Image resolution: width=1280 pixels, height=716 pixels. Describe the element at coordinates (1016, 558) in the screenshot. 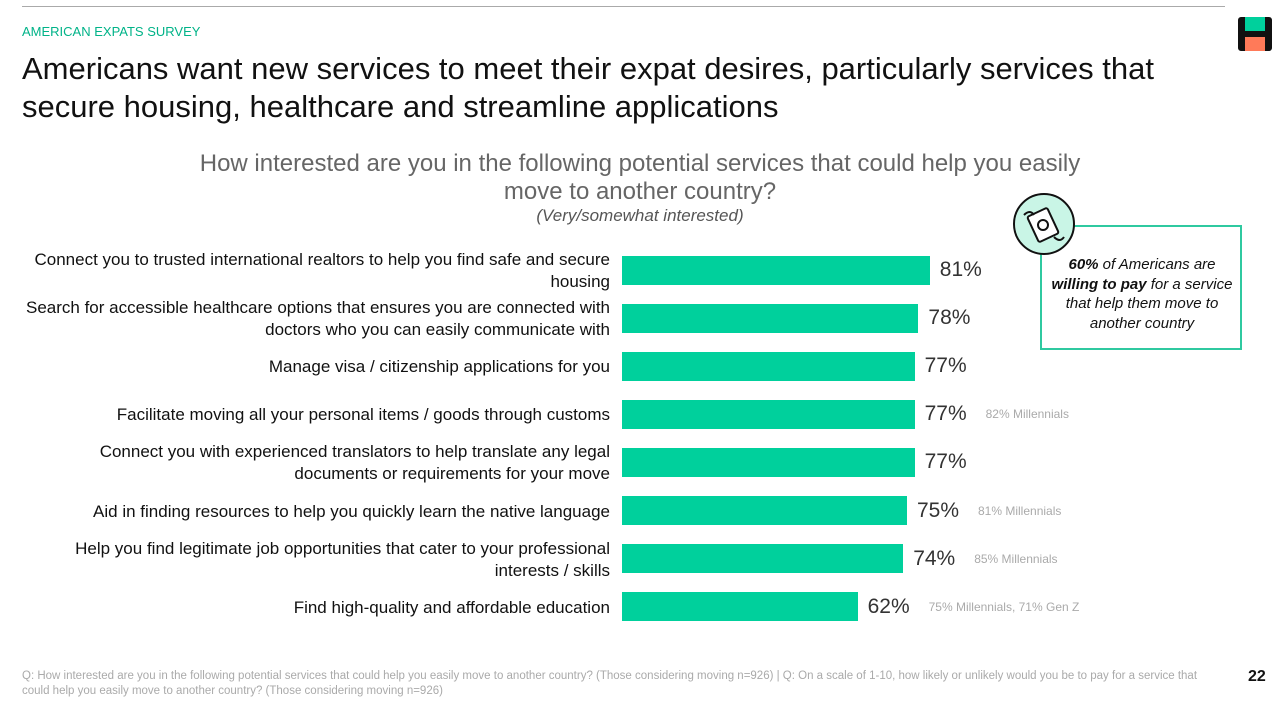

I see `annotation: 85% Millennials` at that location.